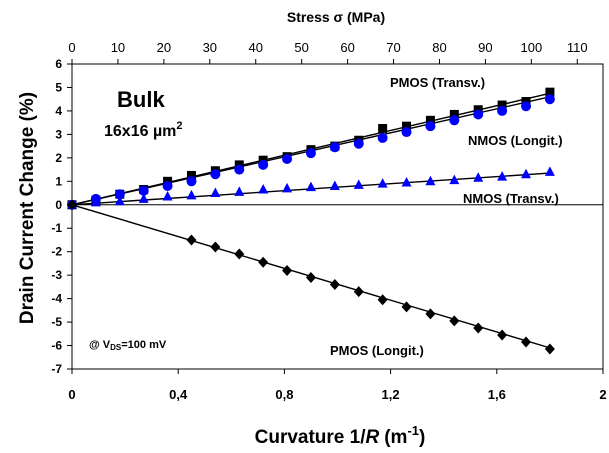  Describe the element at coordinates (485, 47) in the screenshot. I see `top-tick-label: 90` at that location.